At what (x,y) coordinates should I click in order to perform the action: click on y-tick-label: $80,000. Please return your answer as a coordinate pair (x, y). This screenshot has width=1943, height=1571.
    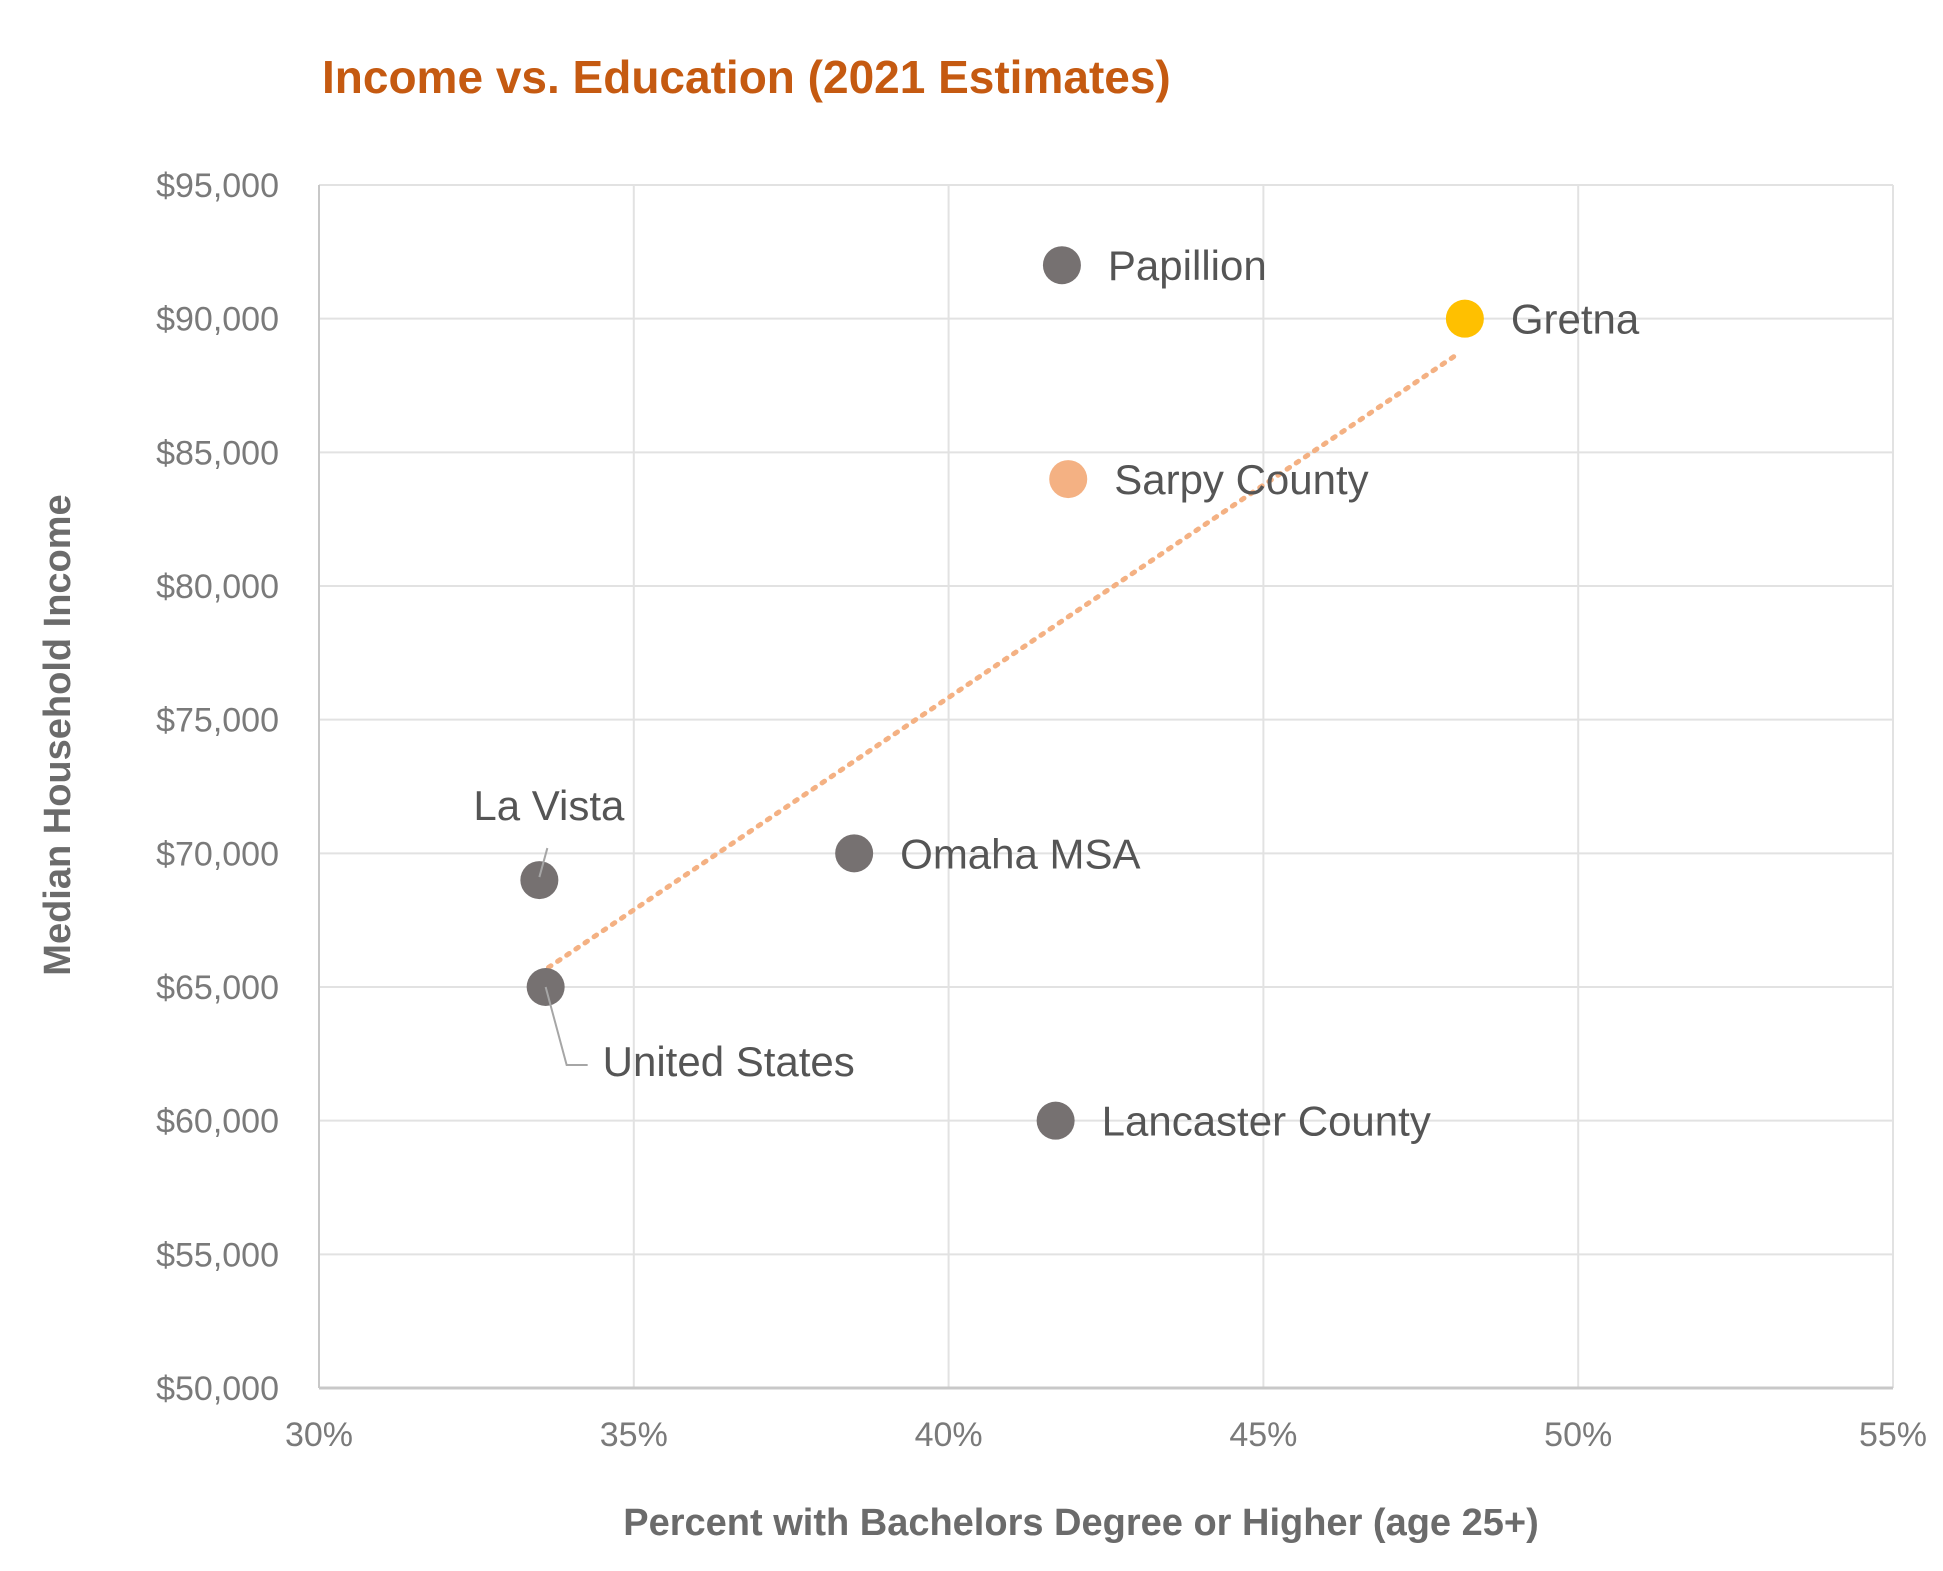
    Looking at the image, I should click on (217, 587).